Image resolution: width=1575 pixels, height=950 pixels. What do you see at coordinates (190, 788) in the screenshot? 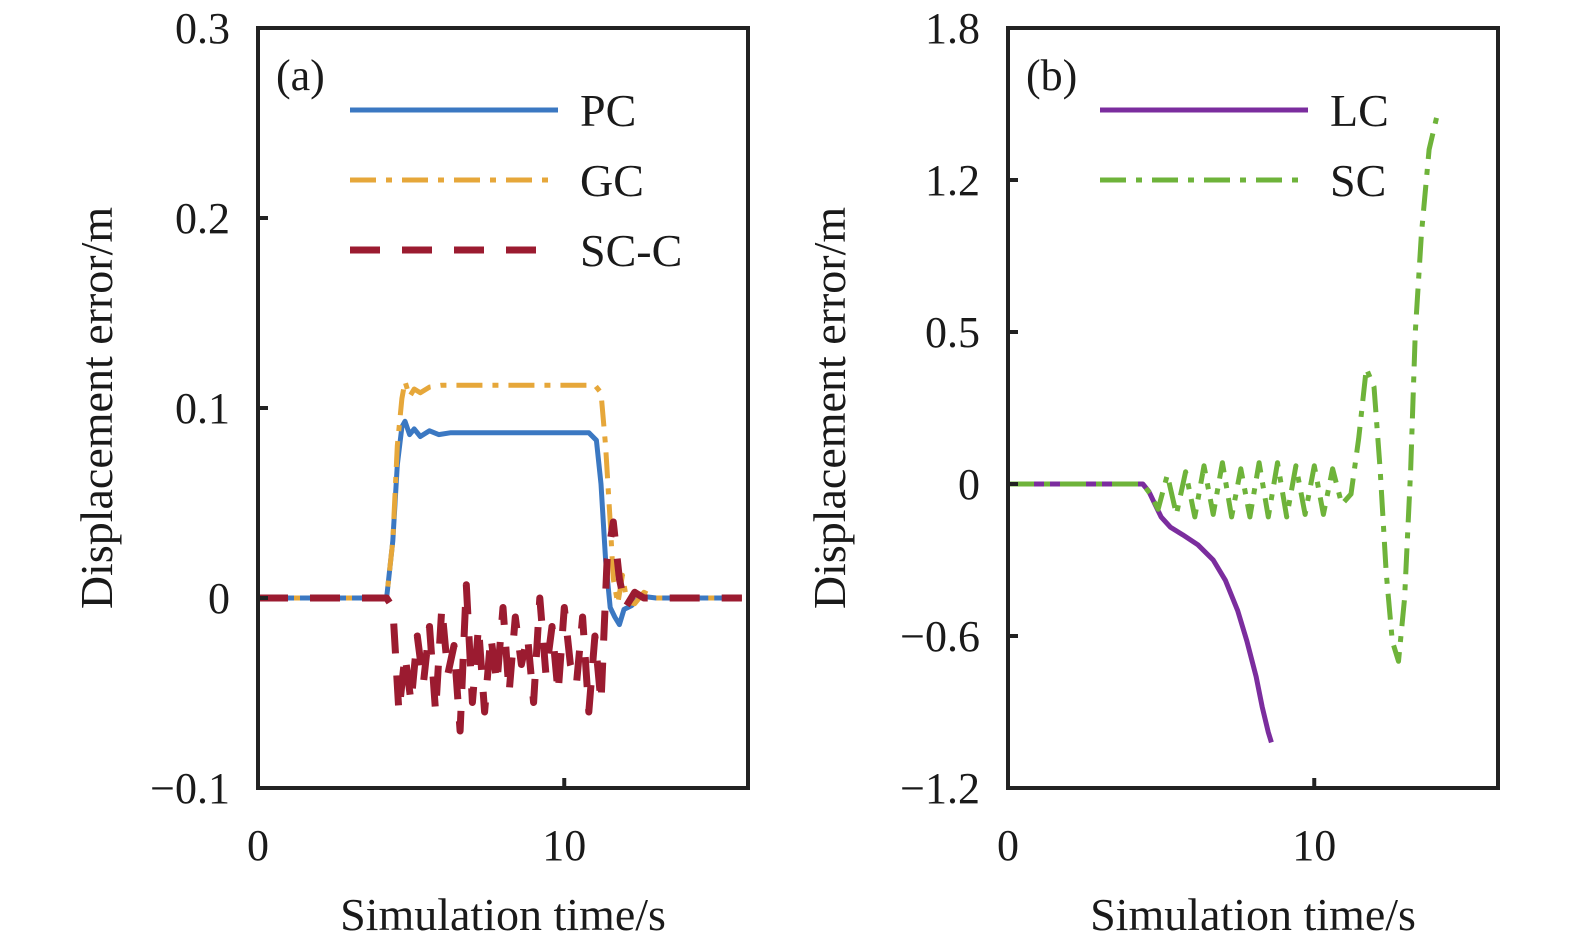
I see `y-tick-label: −0.1` at bounding box center [190, 788].